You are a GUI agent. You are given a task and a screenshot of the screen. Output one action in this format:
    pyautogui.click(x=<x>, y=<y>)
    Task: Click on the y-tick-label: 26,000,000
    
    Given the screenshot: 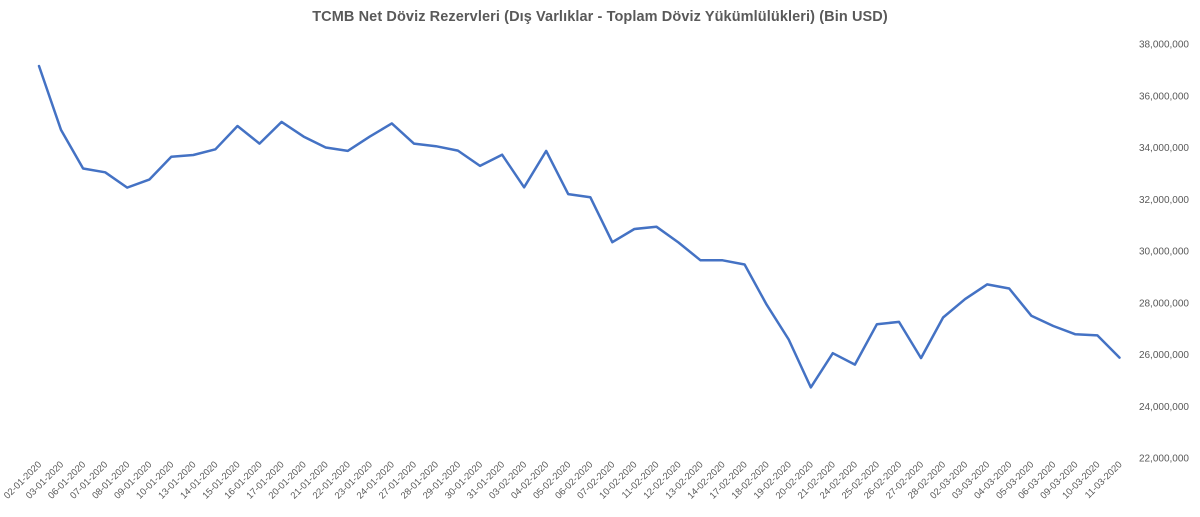 What is the action you would take?
    pyautogui.click(x=1164, y=355)
    